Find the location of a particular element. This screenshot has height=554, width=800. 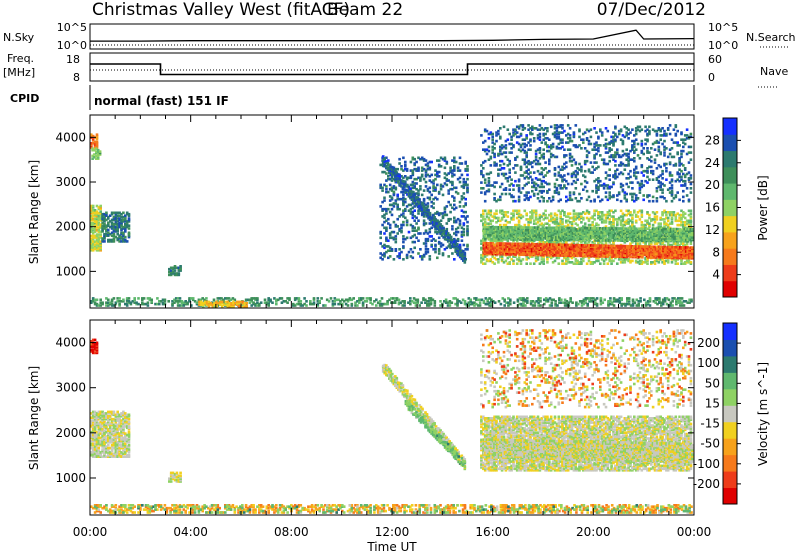

cpid-text: normal (fast) 151 IF is located at coordinates (161, 101).